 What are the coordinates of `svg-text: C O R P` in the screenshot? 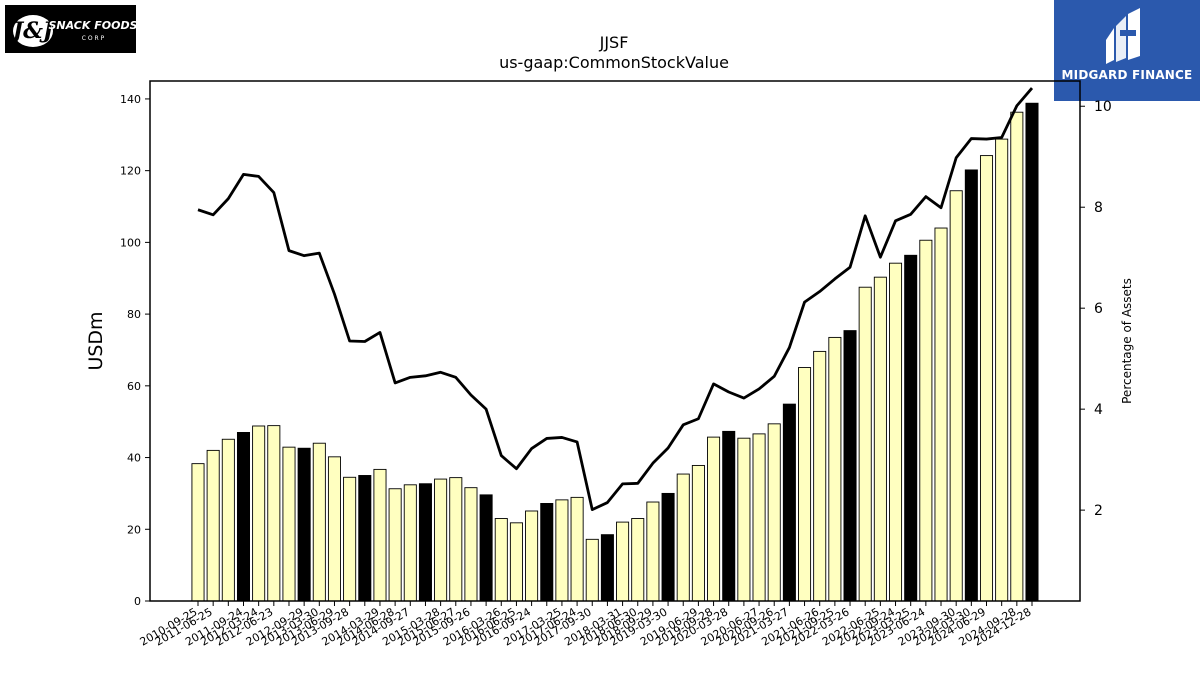 It's located at (93, 38).